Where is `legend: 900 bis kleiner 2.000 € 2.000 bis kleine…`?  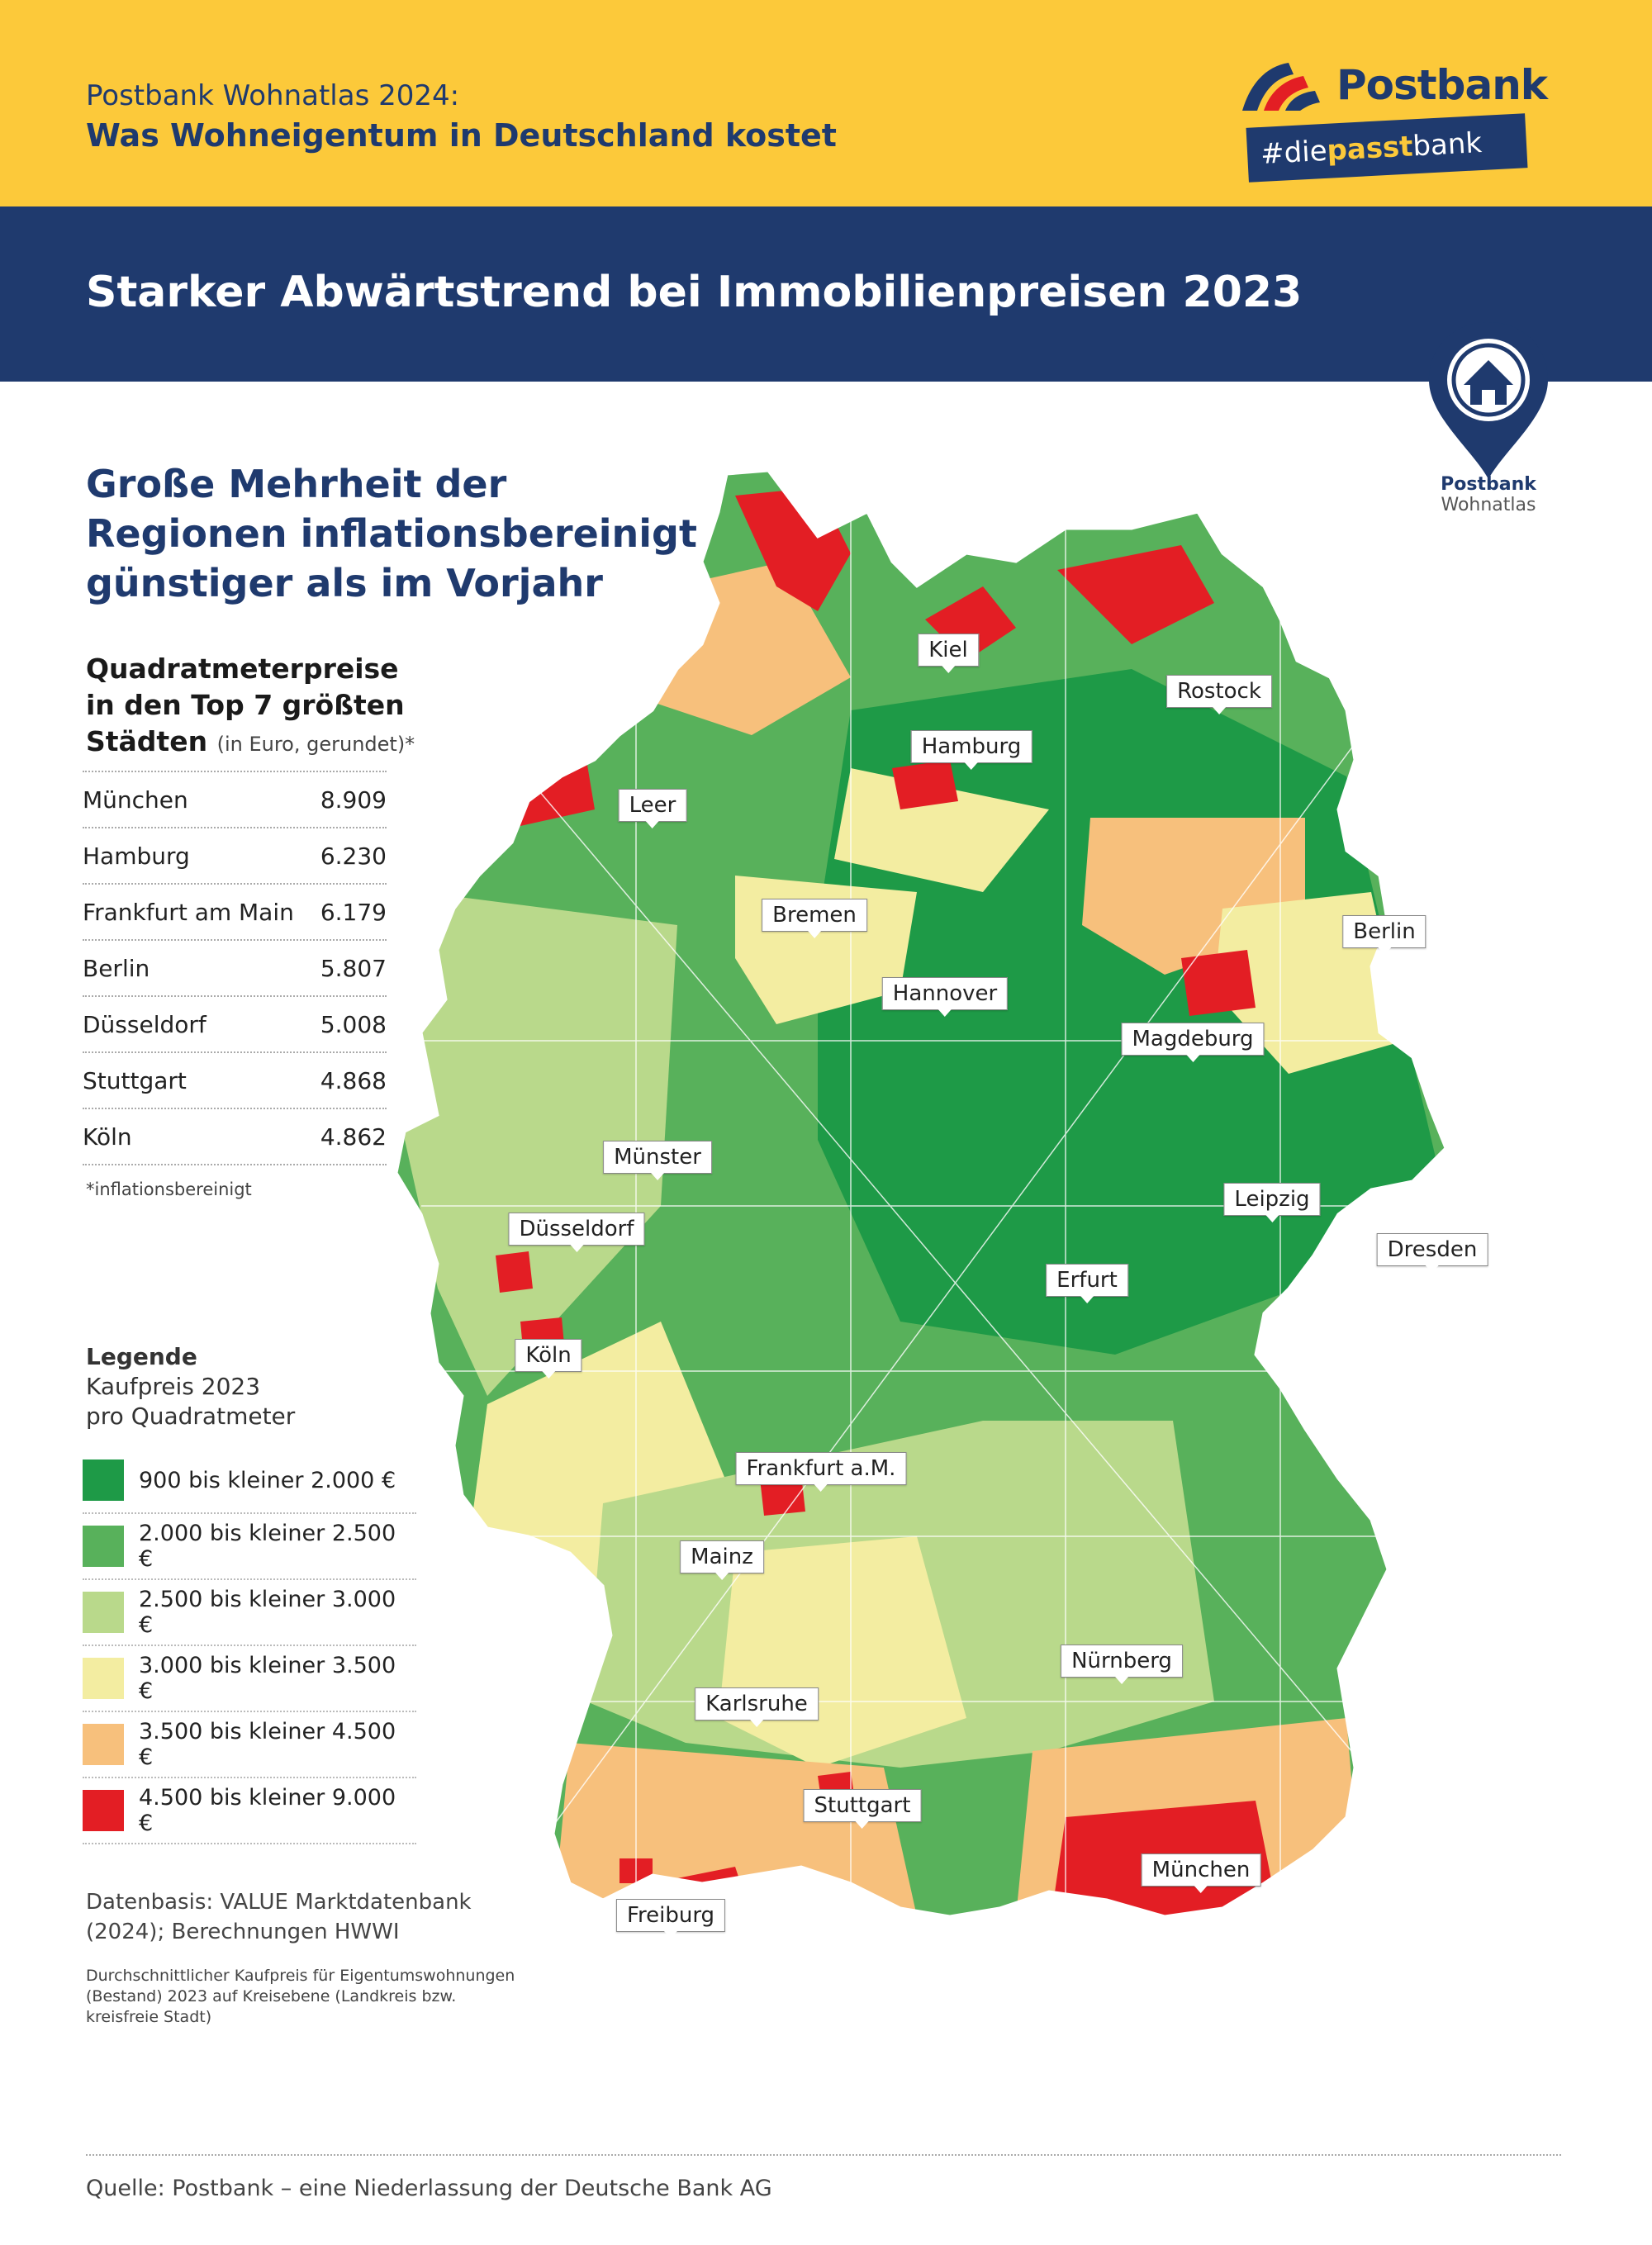
legend: 900 bis kleiner 2.000 € 2.000 bis kleine… is located at coordinates (249, 1646).